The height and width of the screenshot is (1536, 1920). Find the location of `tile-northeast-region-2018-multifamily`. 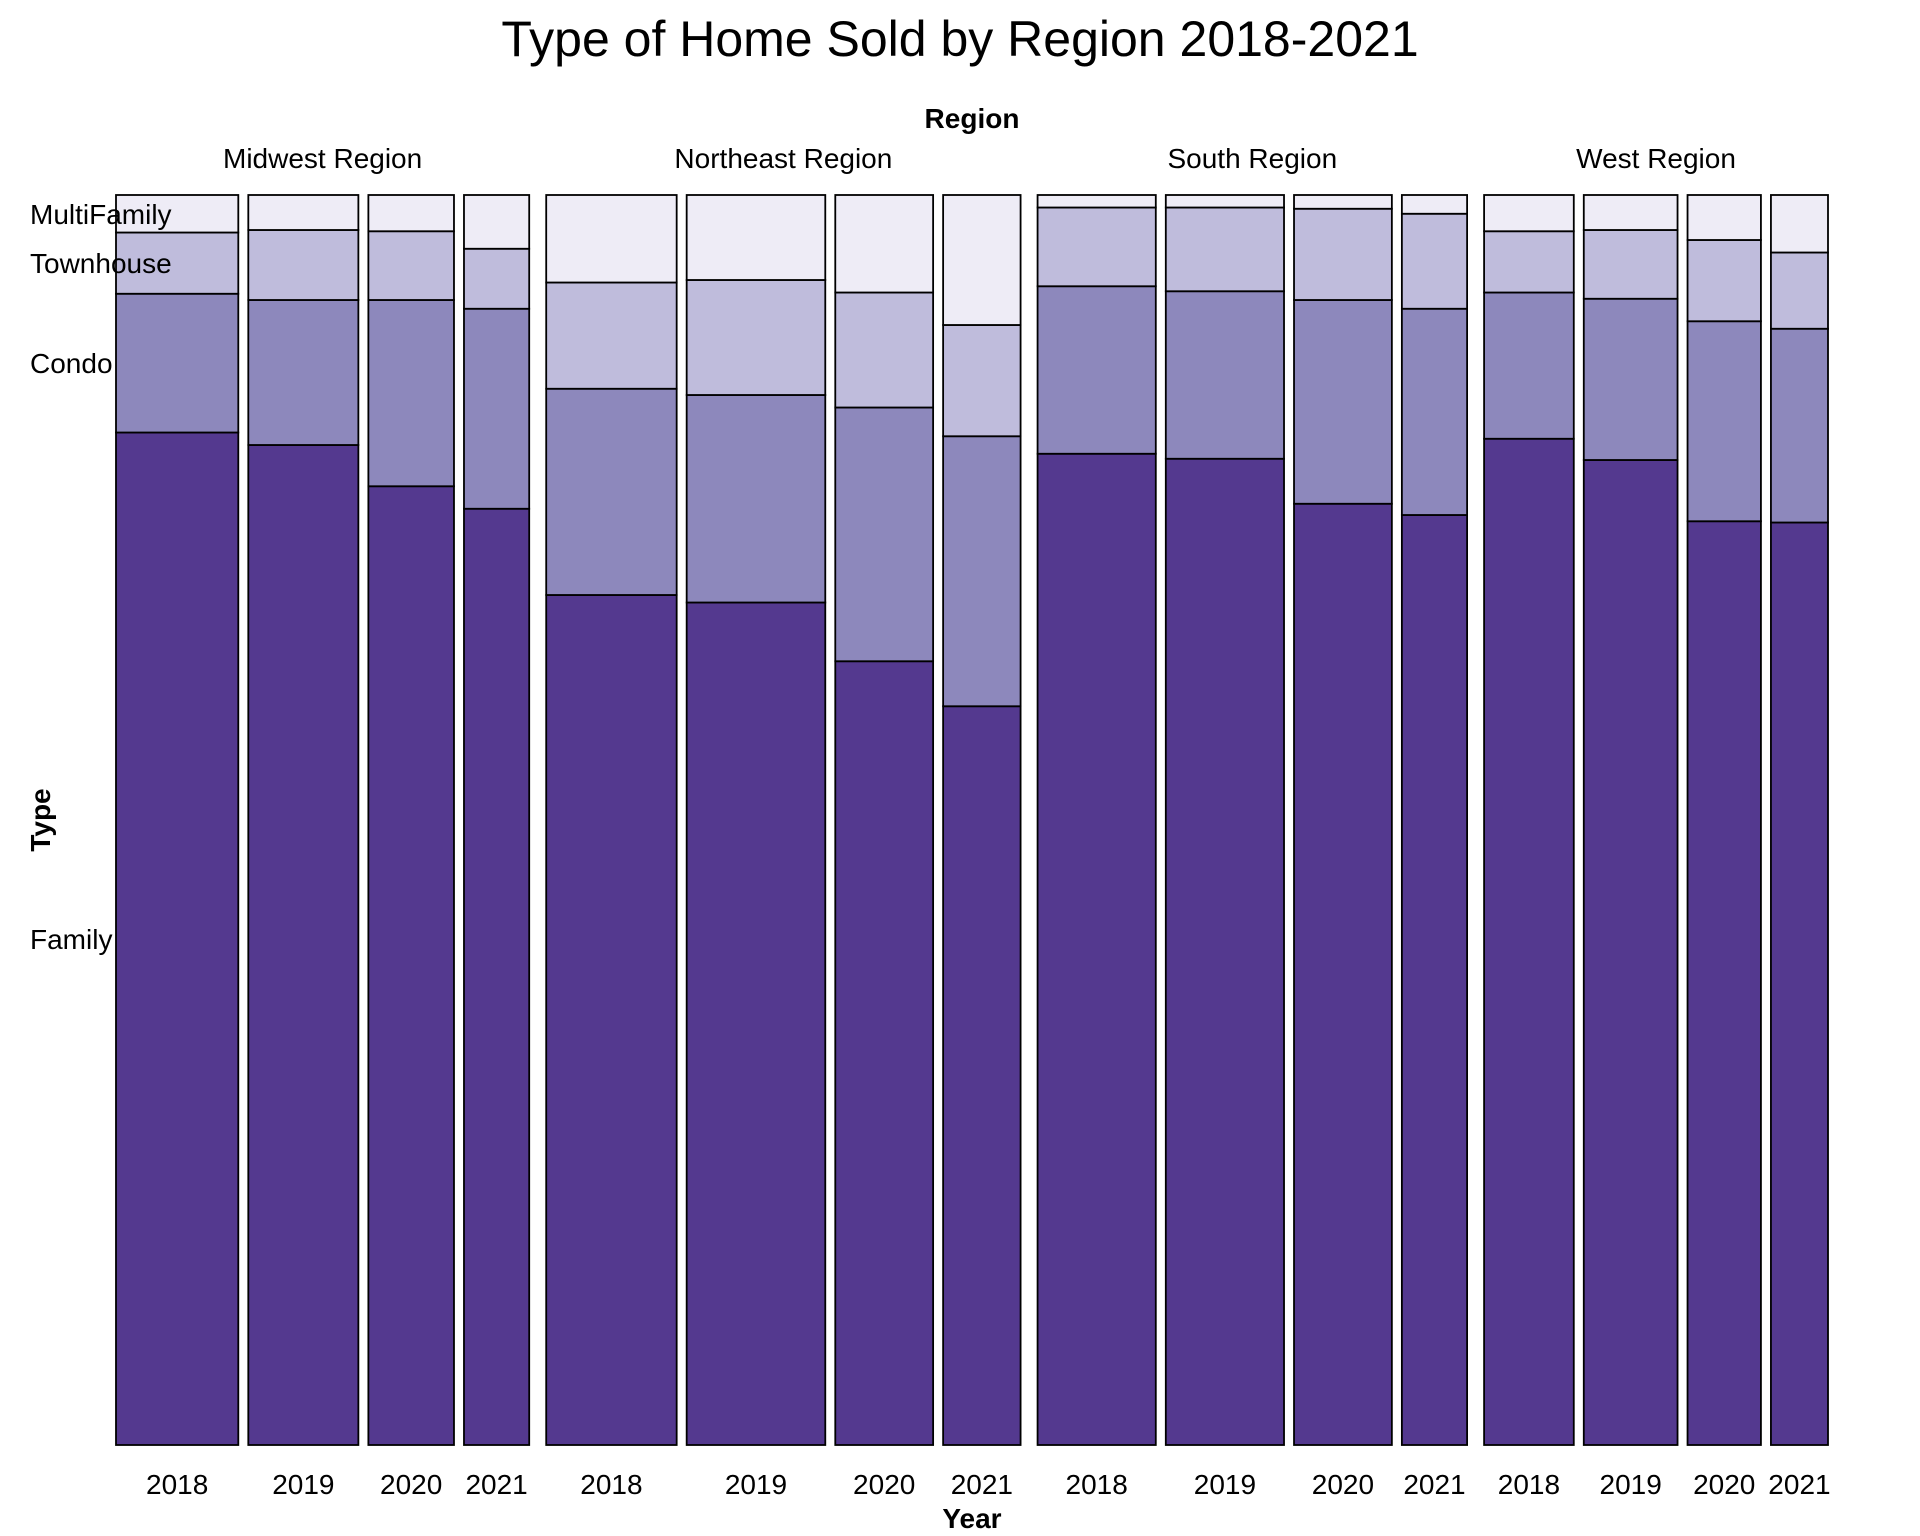

tile-northeast-region-2018-multifamily is located at coordinates (611, 239).